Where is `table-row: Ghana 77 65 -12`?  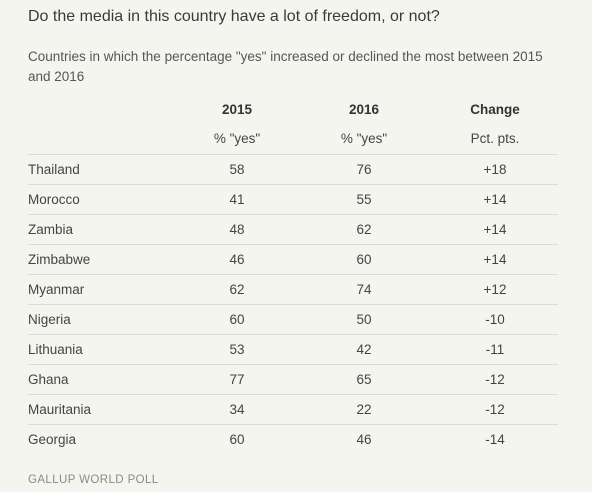
table-row: Ghana 77 65 -12 is located at coordinates (293, 379).